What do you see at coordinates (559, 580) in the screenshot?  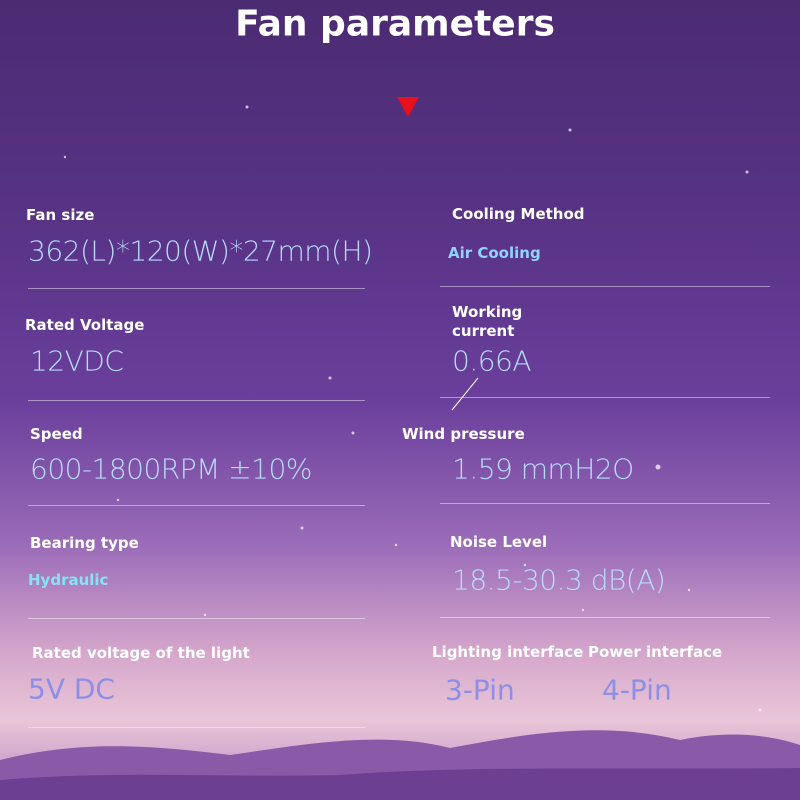 I see `spec-value: 18.5-30.3 dB(A)` at bounding box center [559, 580].